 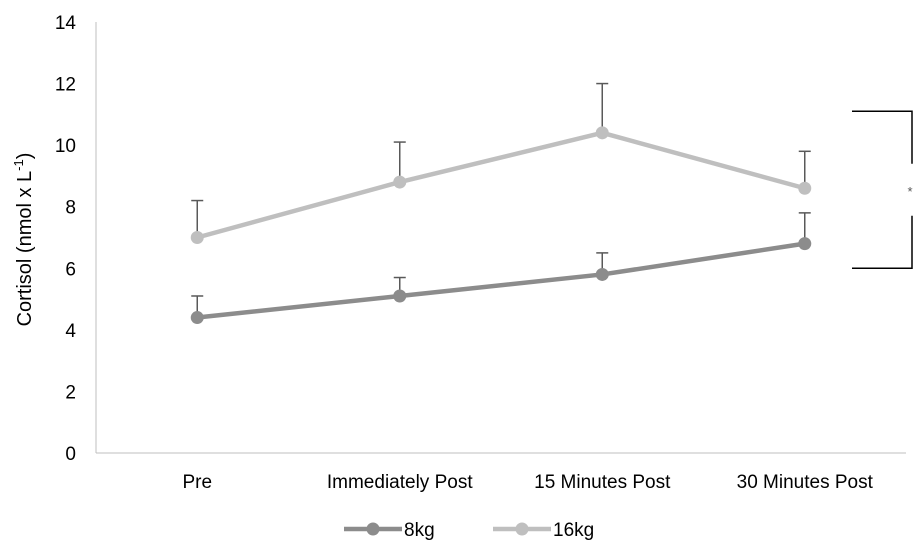 What do you see at coordinates (65, 85) in the screenshot?
I see `y-tick-label: 12` at bounding box center [65, 85].